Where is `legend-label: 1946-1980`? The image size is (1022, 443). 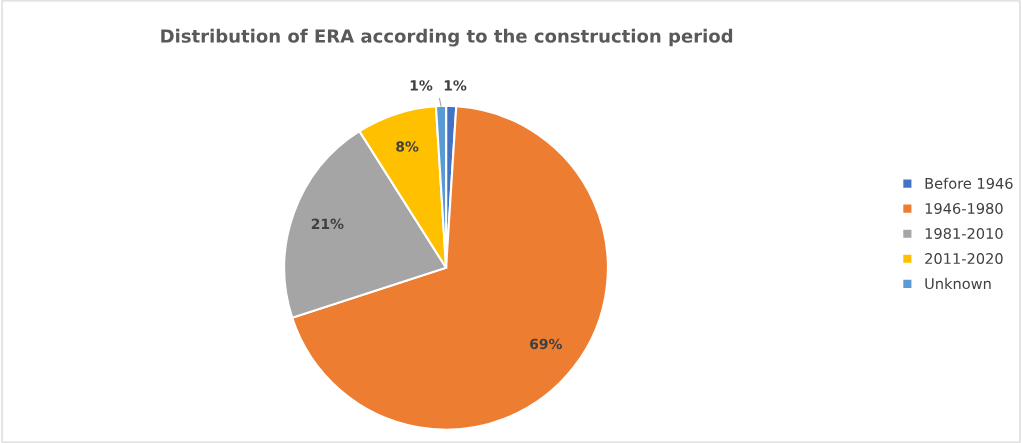 legend-label: 1946-1980 is located at coordinates (964, 208).